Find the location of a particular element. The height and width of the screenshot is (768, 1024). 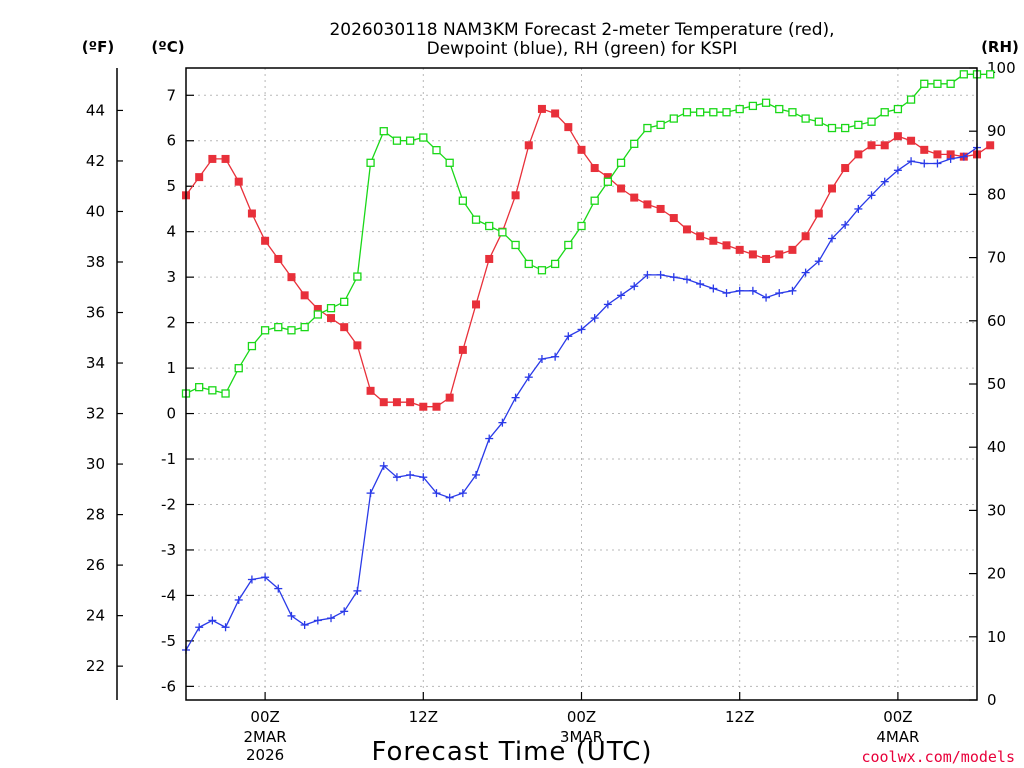

celsius-tick-label: -2 is located at coordinates (168, 504).